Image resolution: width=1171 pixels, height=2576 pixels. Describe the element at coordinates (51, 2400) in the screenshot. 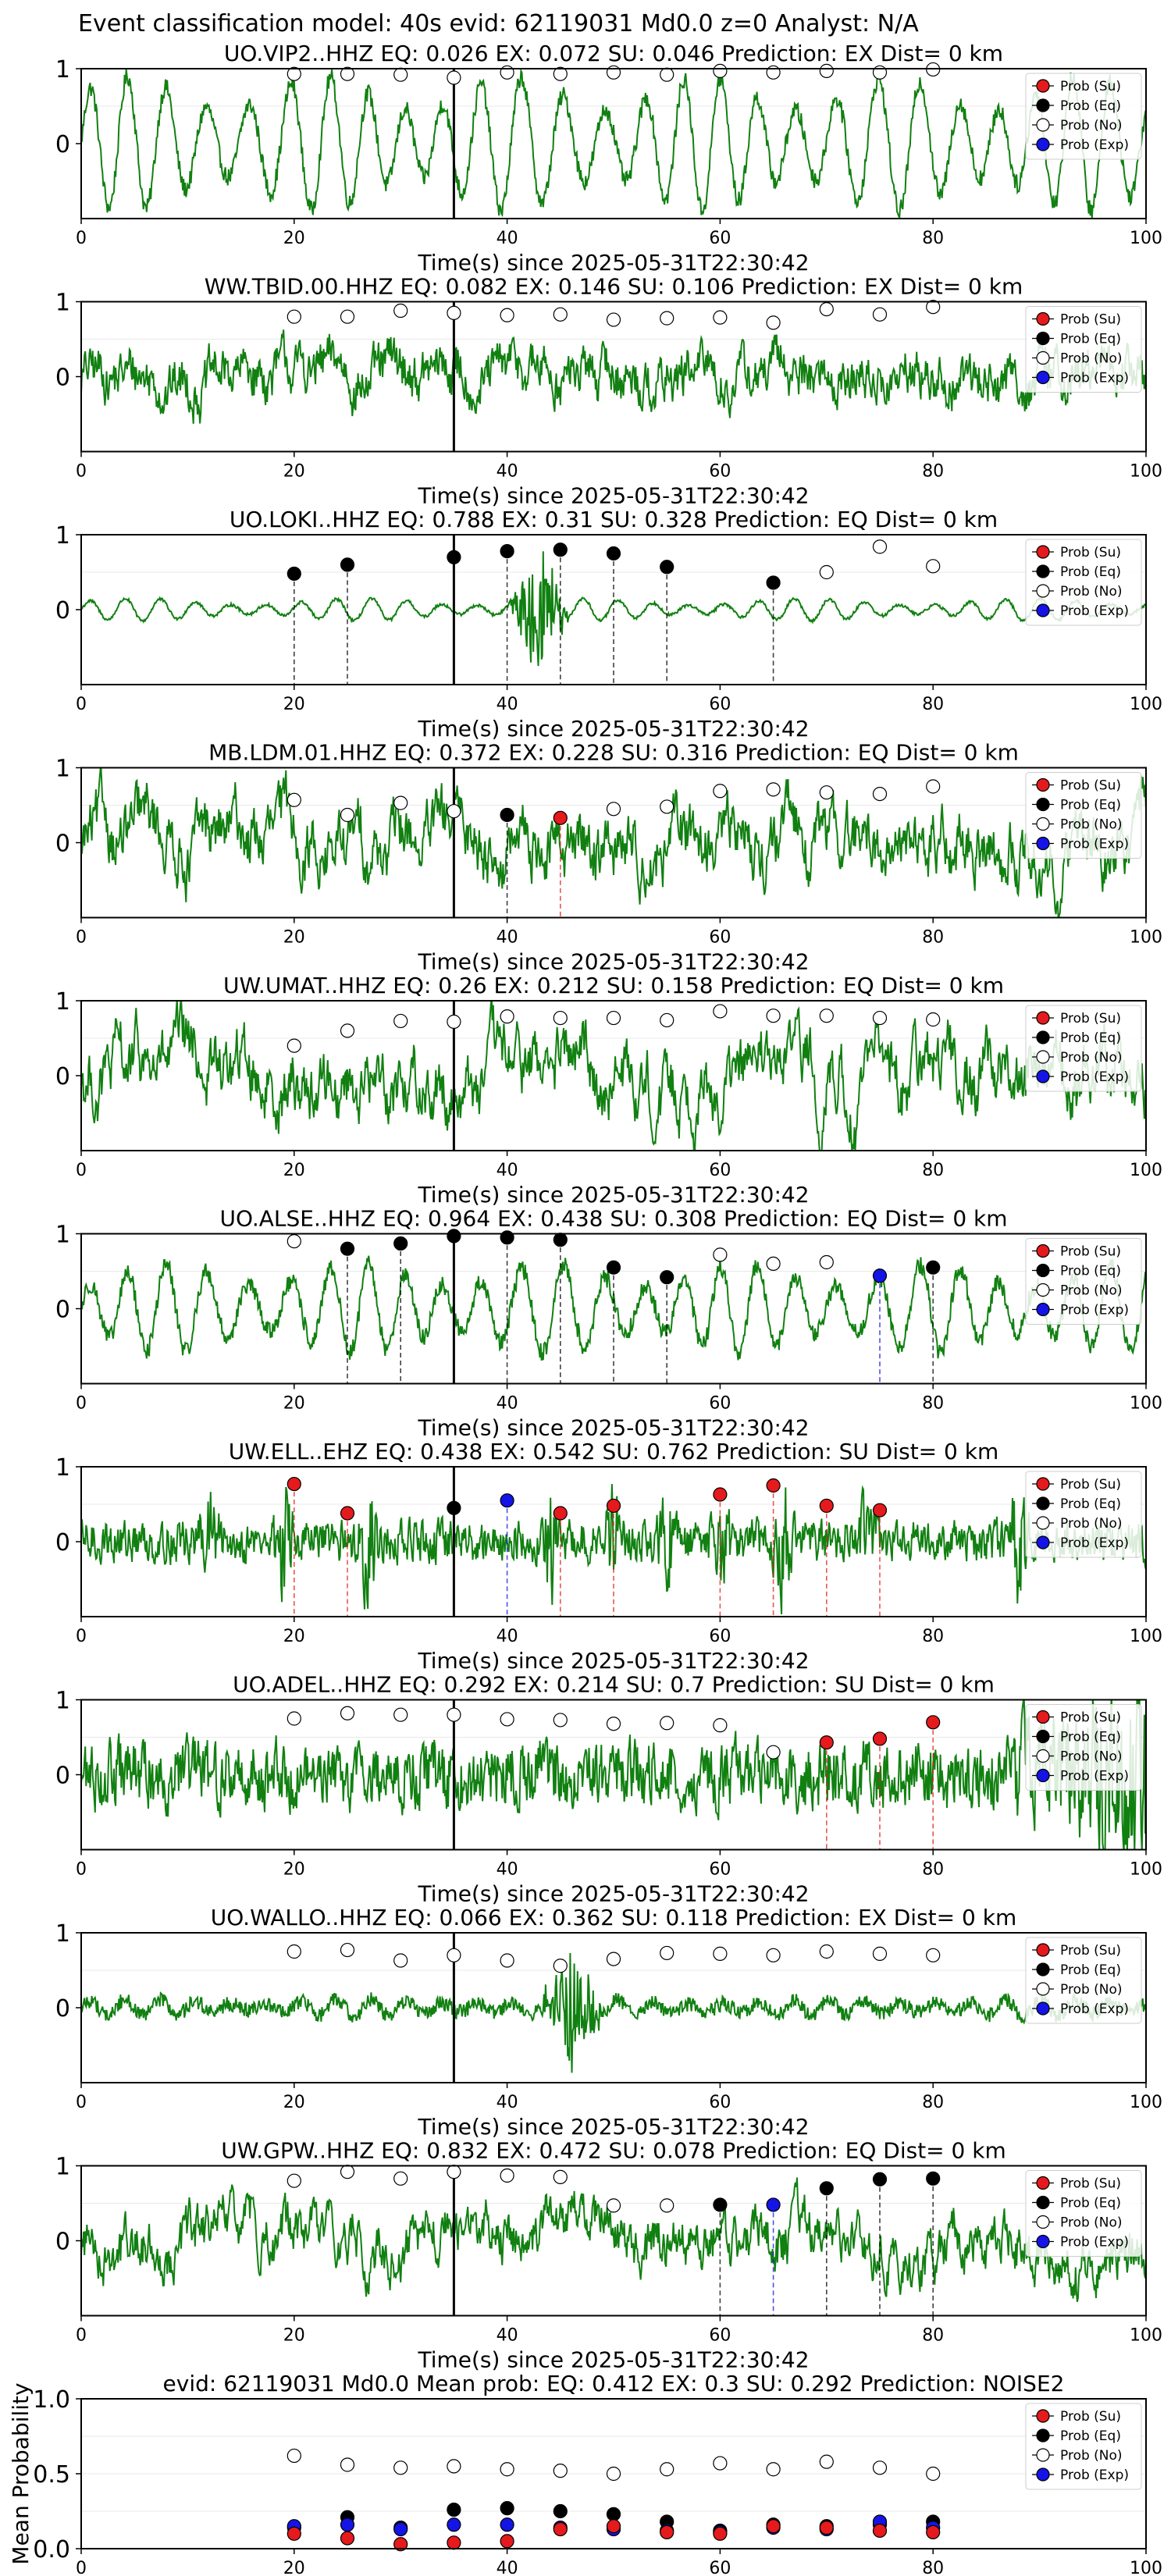

I see `y-tick-label: 1.0` at that location.